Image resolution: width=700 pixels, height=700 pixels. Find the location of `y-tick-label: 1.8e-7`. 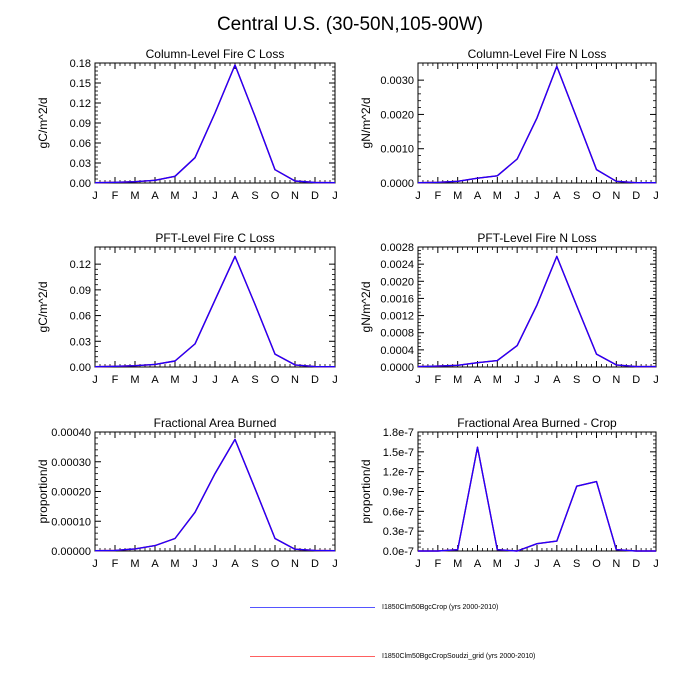

y-tick-label: 1.8e-7 is located at coordinates (398, 433).